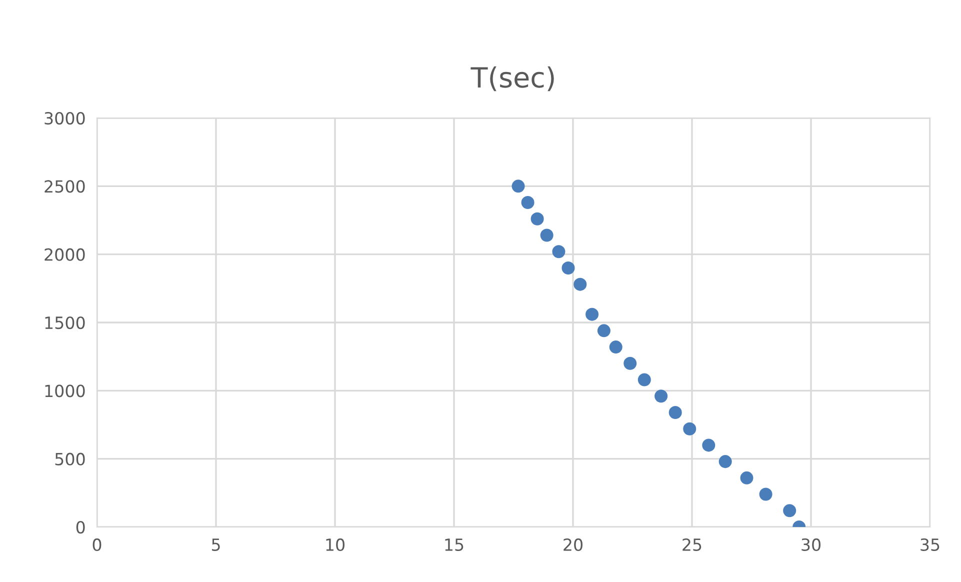 This screenshot has height=582, width=961. Describe the element at coordinates (811, 545) in the screenshot. I see `x-tick-label: 30` at that location.